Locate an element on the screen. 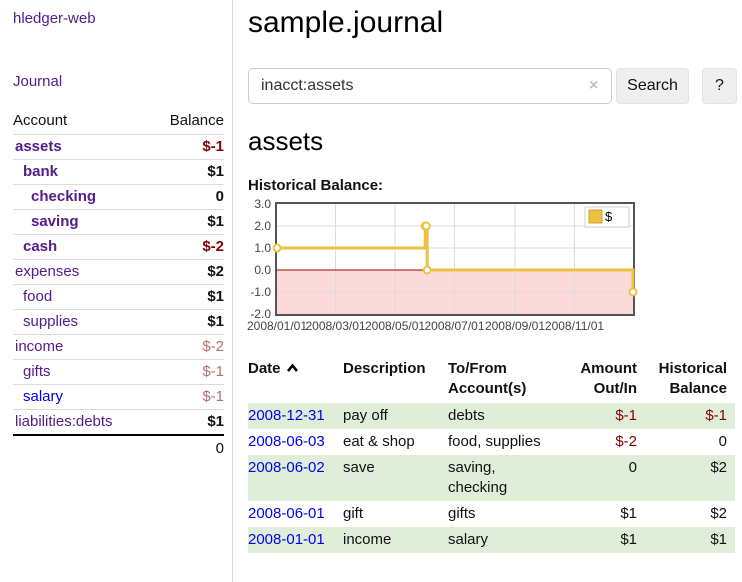 The height and width of the screenshot is (582, 742). y-axis-tick-label: 0.0 is located at coordinates (262, 270).